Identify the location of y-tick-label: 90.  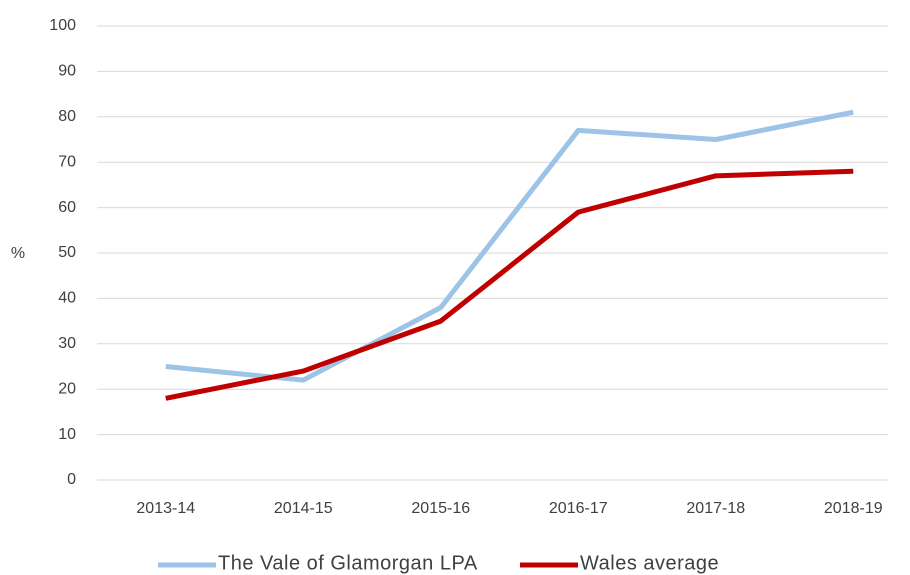
(67, 71).